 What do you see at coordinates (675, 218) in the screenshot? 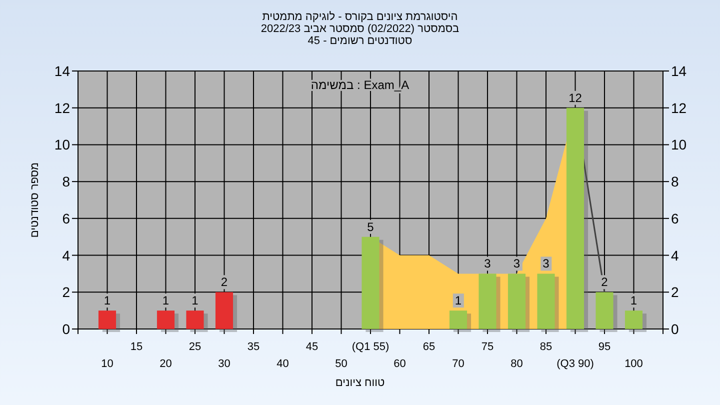
I see `y2-tick-label: 6` at bounding box center [675, 218].